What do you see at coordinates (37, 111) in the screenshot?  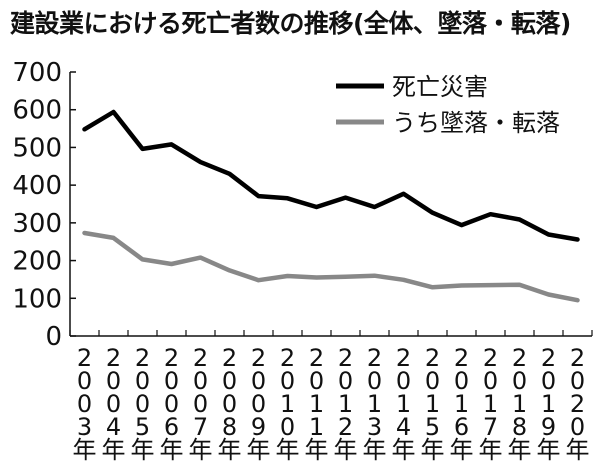 I see `y-tick-label: 600` at bounding box center [37, 111].